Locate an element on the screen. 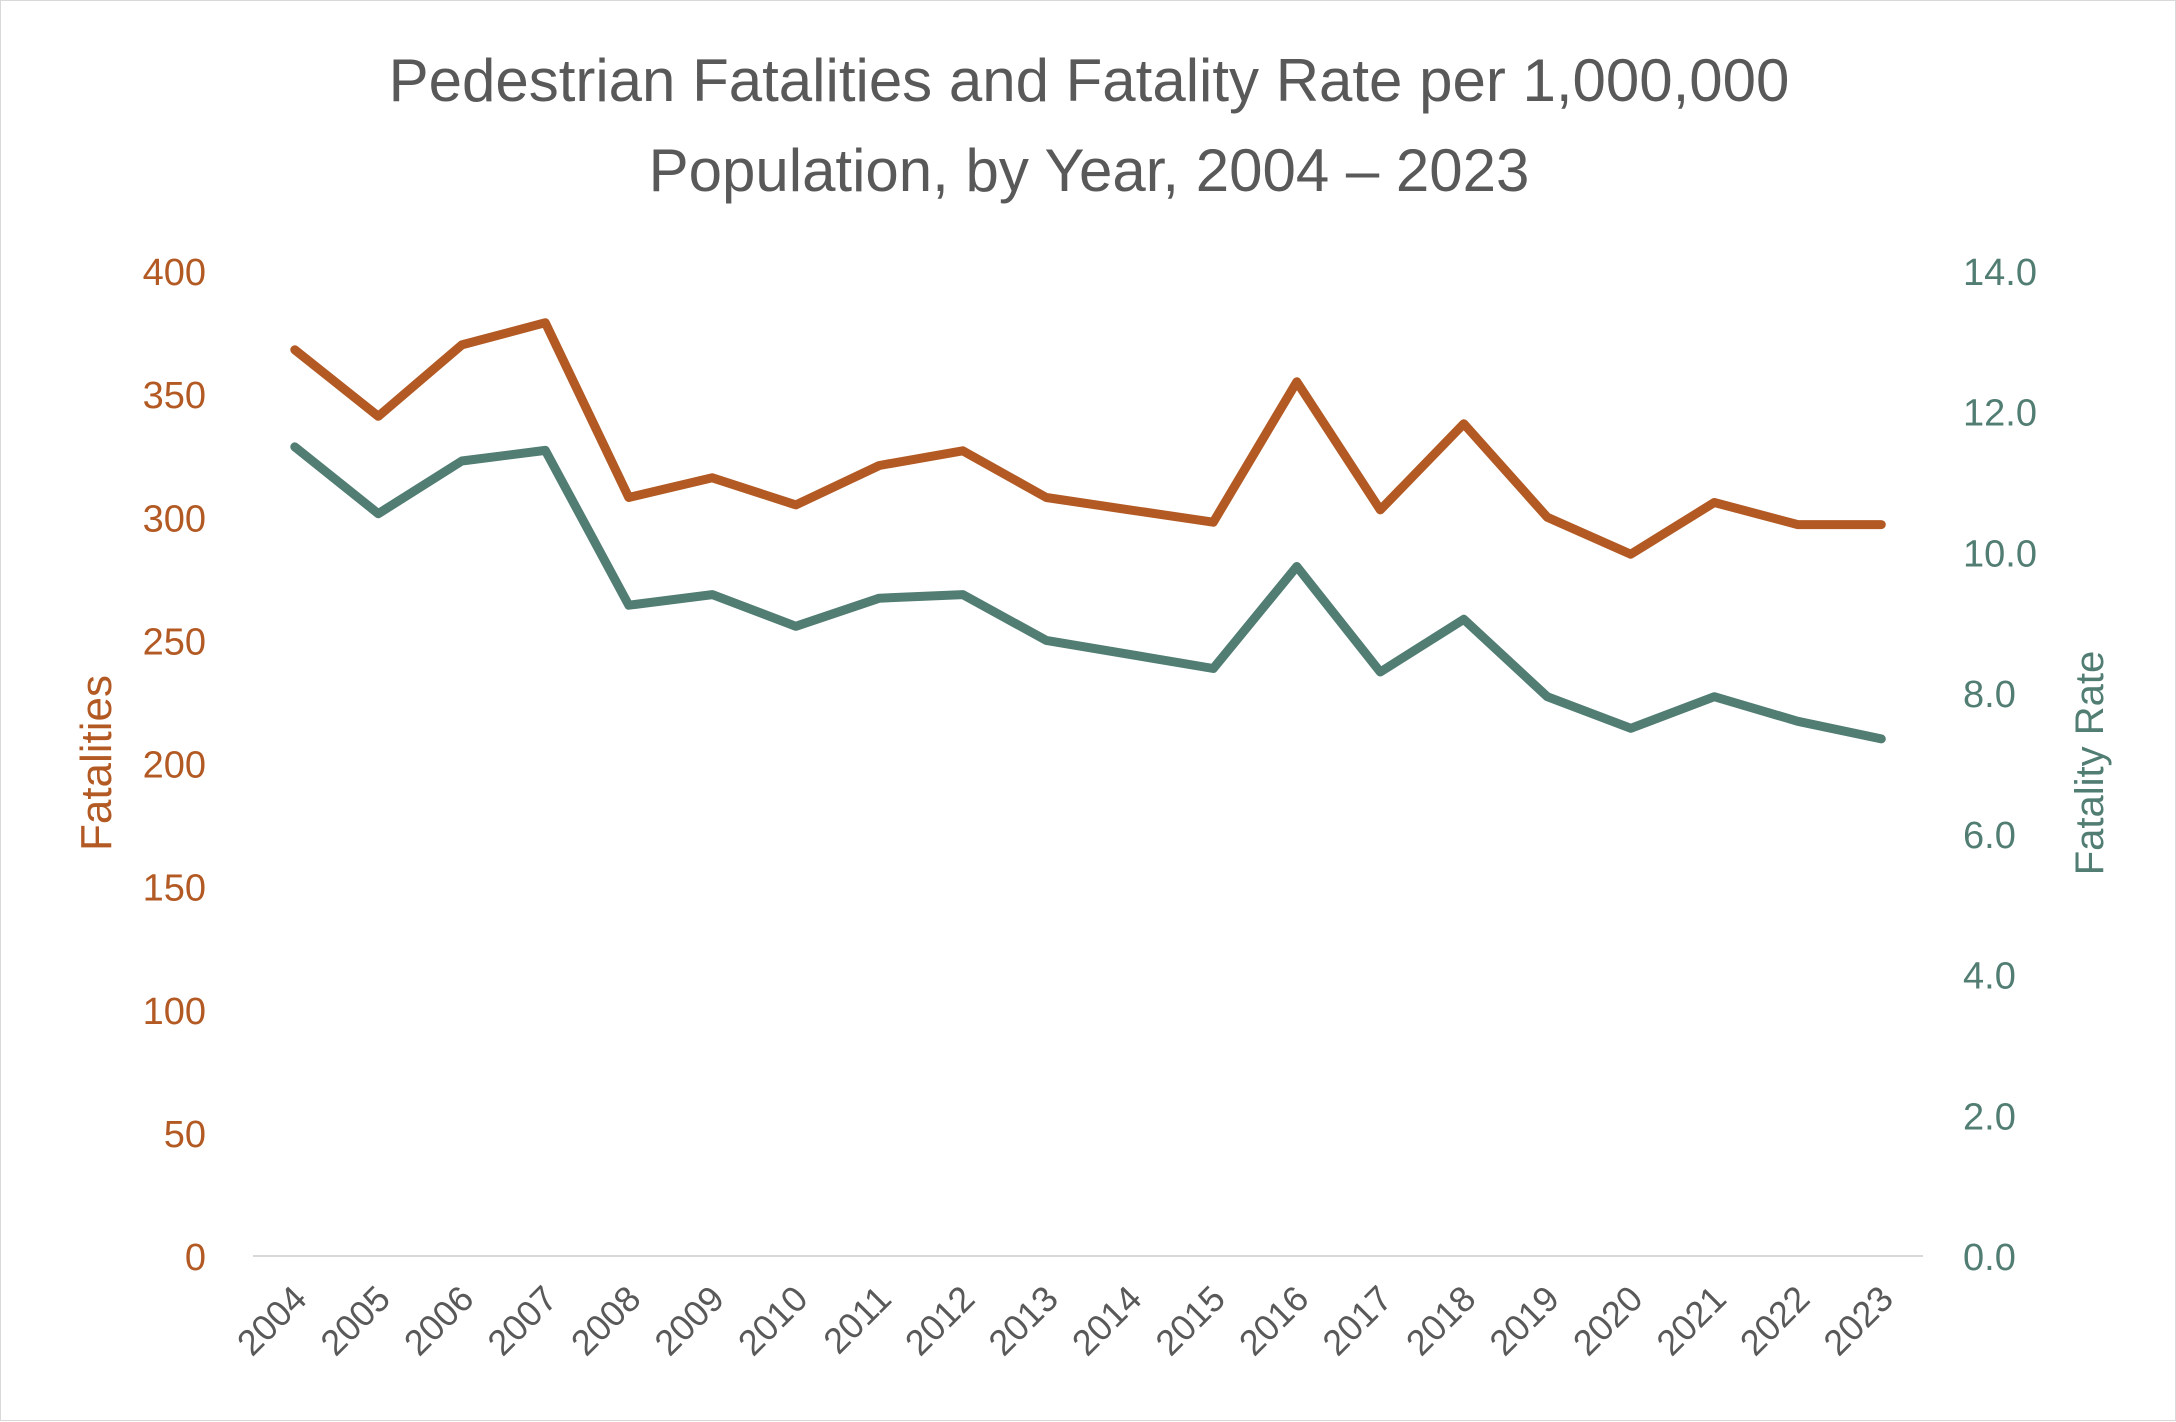 The width and height of the screenshot is (2176, 1422). right-tick-label: 2.0 is located at coordinates (1989, 1117).